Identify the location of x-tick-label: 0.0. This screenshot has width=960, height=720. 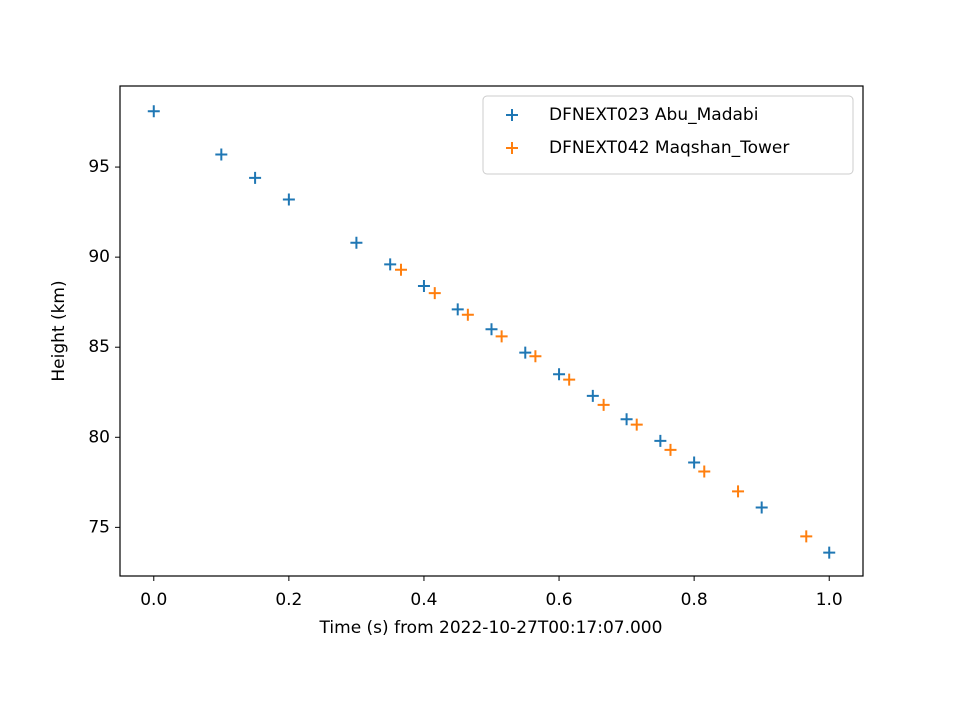
(153, 600).